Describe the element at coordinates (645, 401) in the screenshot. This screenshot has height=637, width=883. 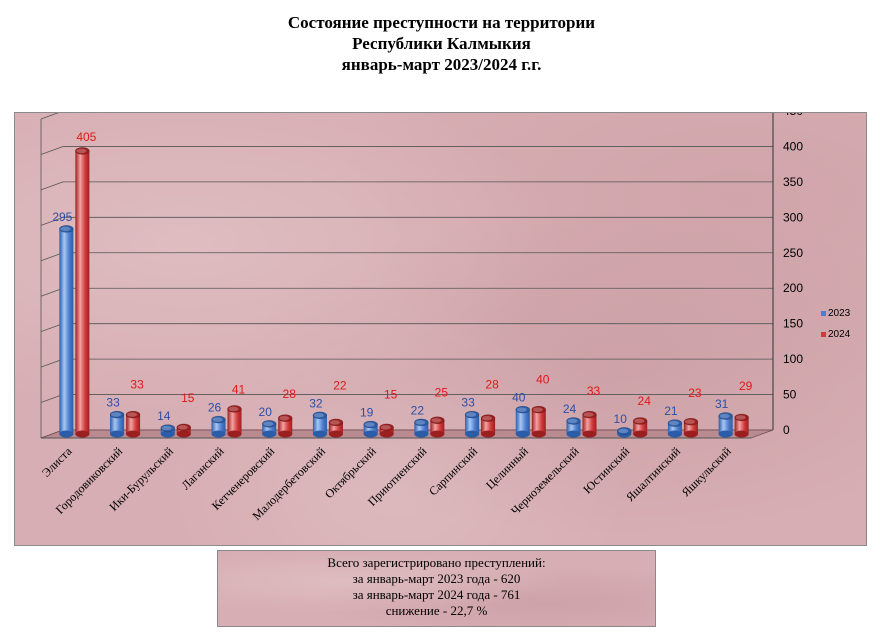
I see `data-label-2024: 24` at that location.